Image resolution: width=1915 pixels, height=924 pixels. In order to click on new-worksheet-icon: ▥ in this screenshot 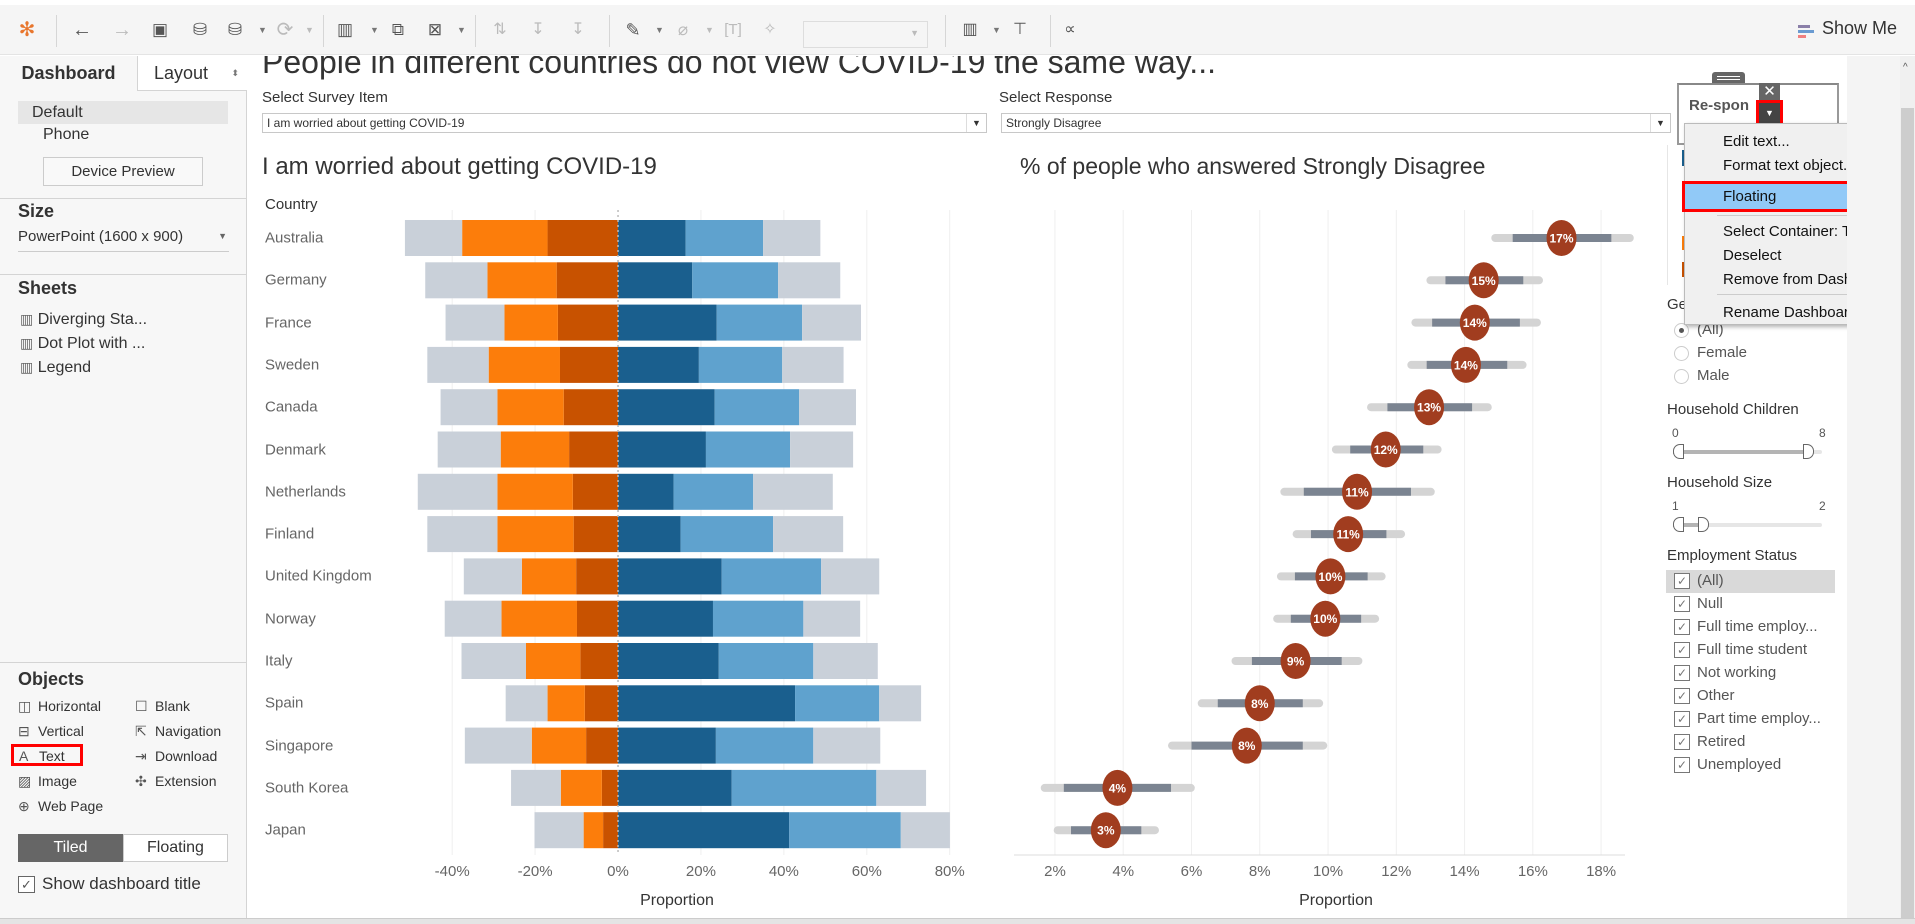, I will do `click(345, 29)`.